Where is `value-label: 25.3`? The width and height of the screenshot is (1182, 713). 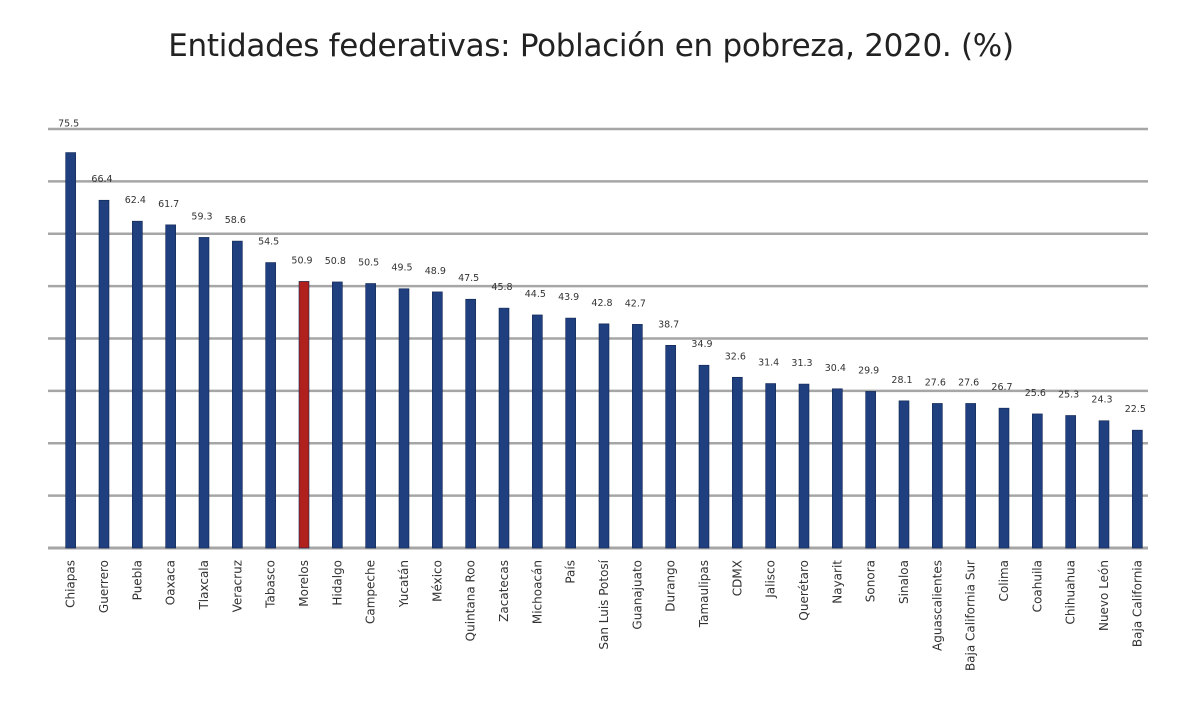 value-label: 25.3 is located at coordinates (1068, 394).